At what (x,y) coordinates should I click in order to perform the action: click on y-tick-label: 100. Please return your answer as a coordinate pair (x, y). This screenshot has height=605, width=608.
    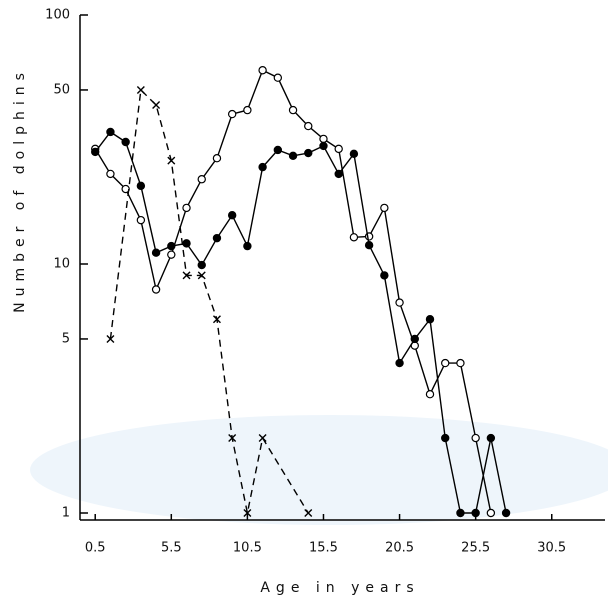
    Looking at the image, I should click on (57, 15).